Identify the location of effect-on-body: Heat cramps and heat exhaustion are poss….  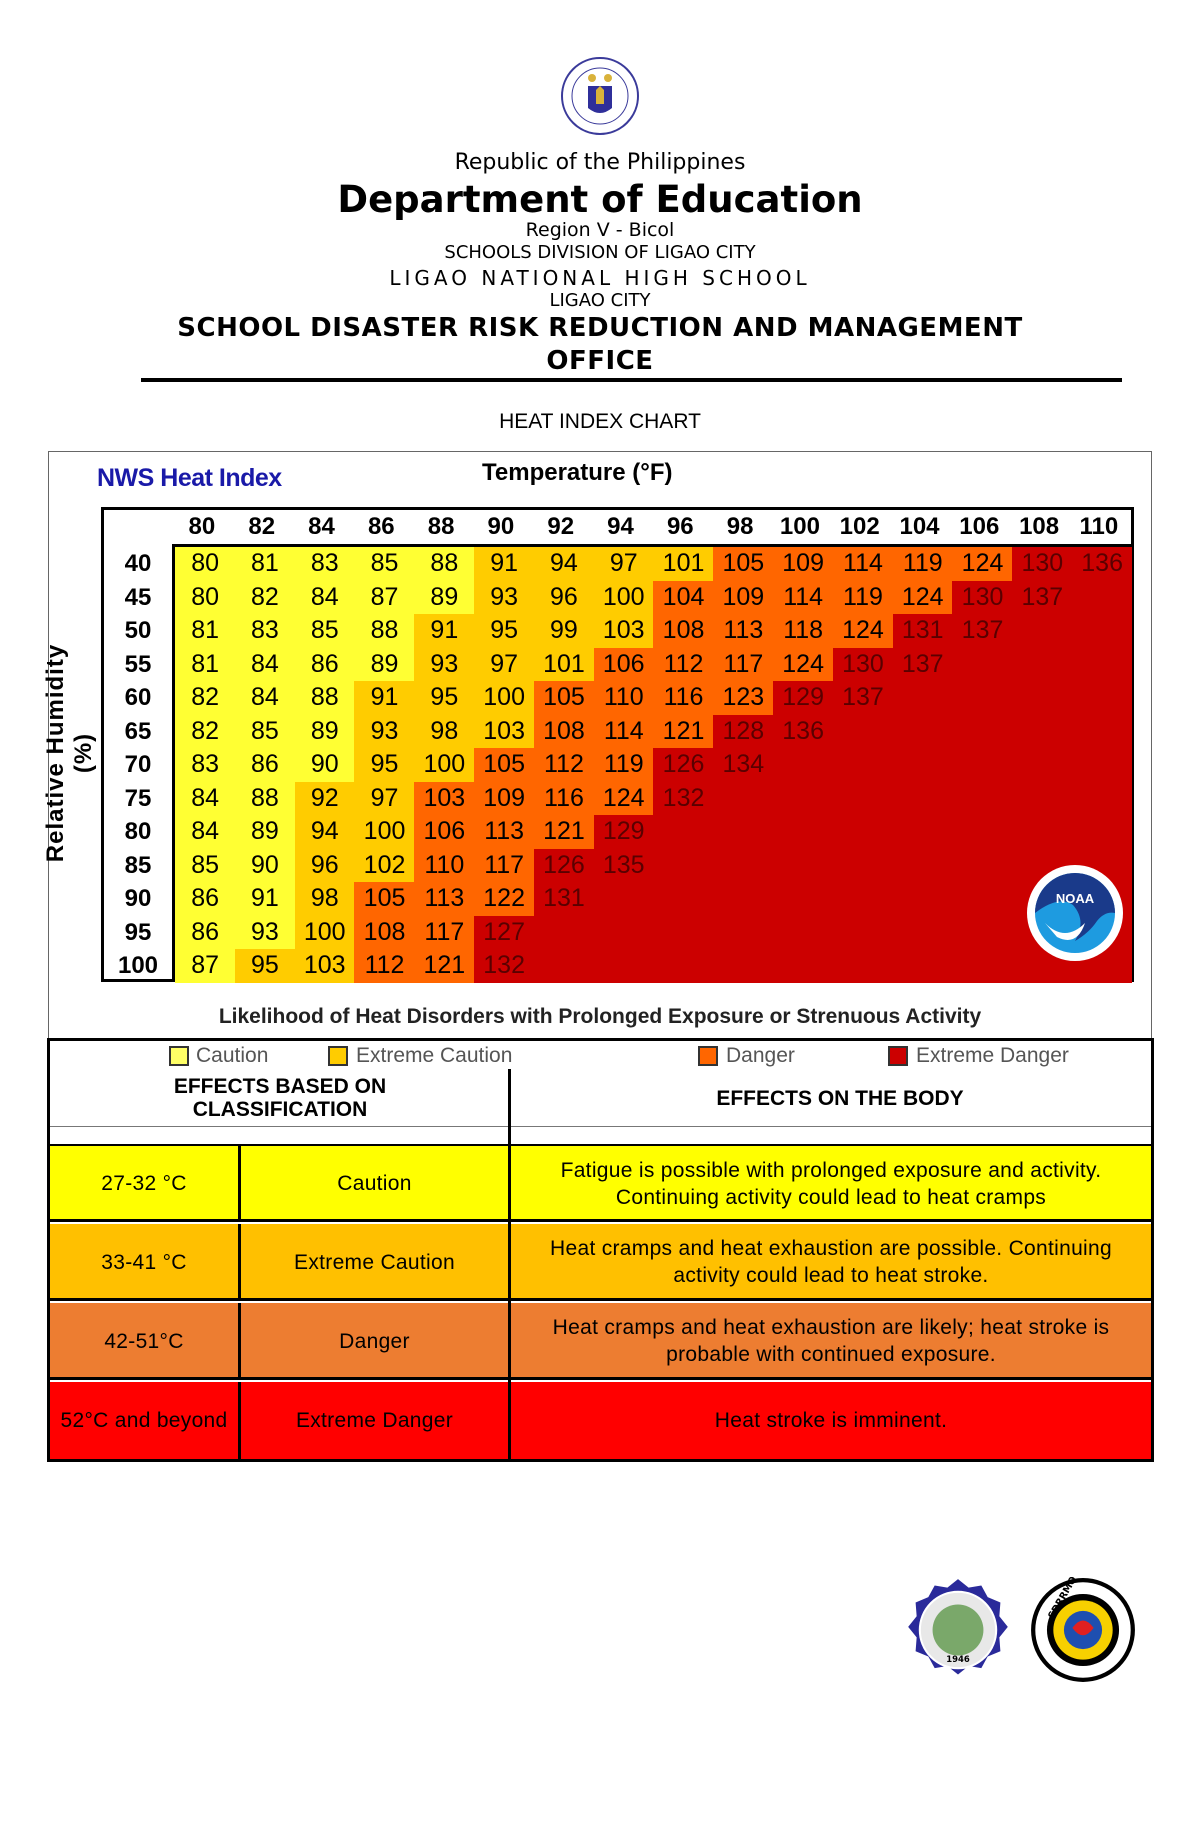
(831, 1262).